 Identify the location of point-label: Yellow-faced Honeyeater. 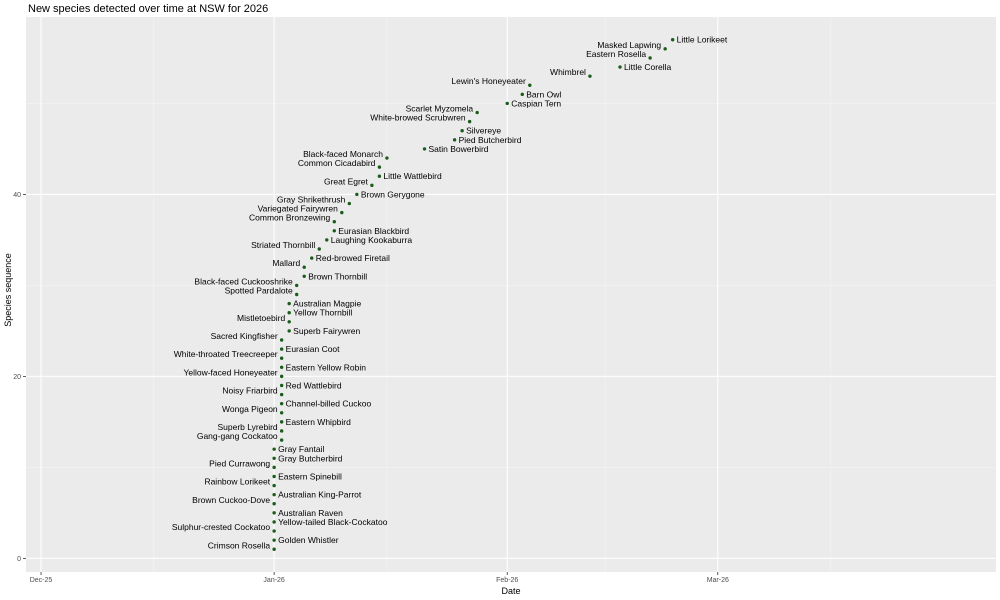
(230, 372).